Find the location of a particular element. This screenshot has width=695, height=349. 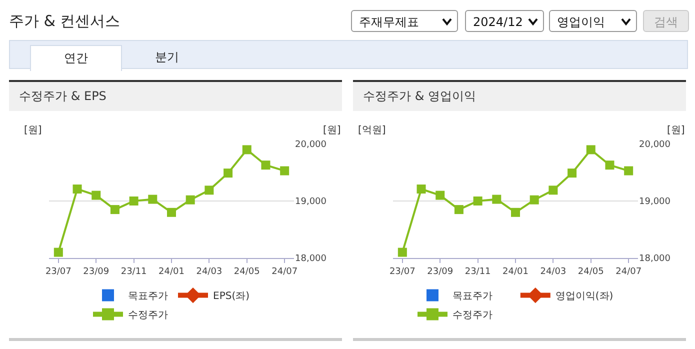

chart-title: 수정주가 & 영업이익 is located at coordinates (519, 96).